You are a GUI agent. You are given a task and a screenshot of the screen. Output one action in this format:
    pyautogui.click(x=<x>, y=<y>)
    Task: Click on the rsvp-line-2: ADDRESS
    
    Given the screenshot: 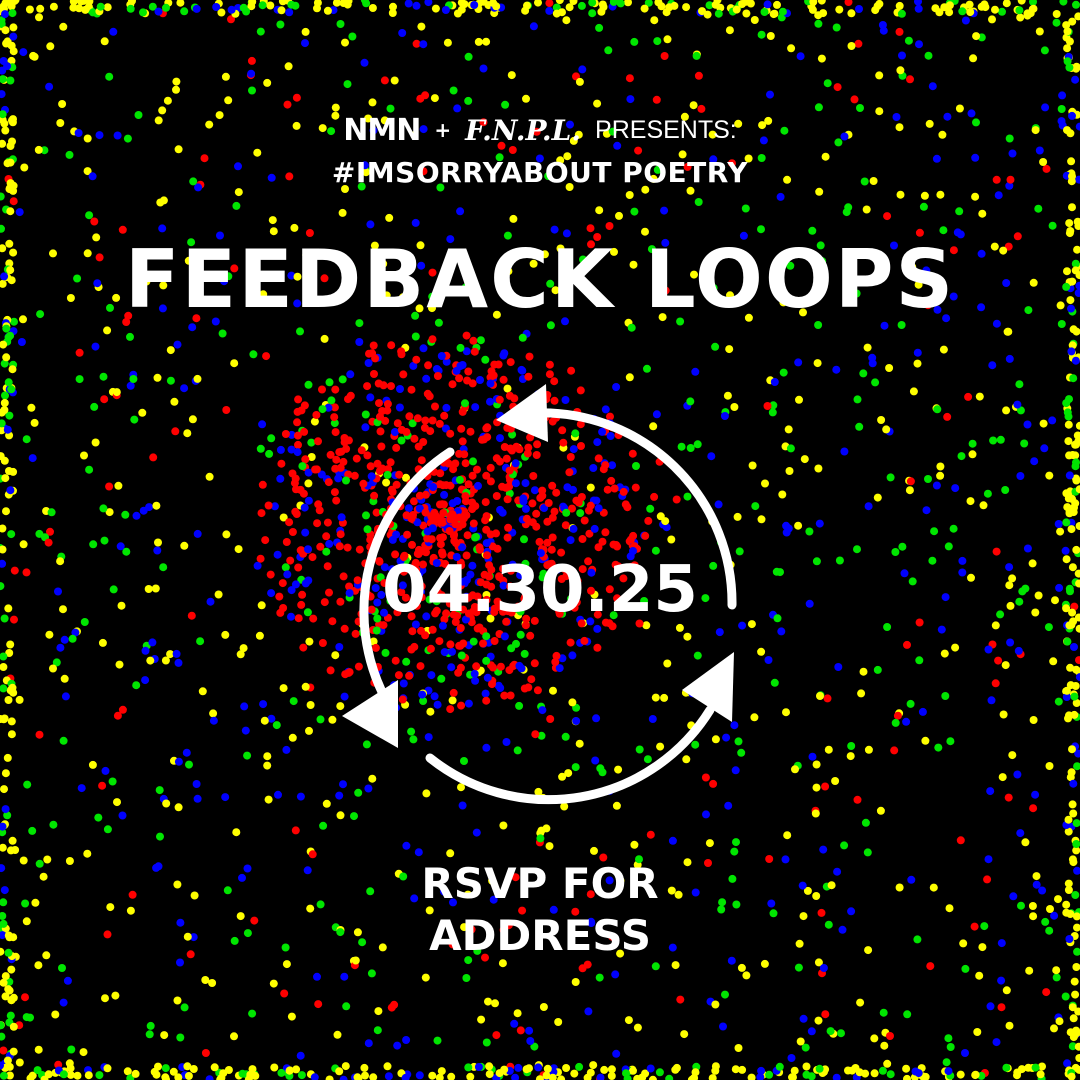 What is the action you would take?
    pyautogui.click(x=540, y=935)
    